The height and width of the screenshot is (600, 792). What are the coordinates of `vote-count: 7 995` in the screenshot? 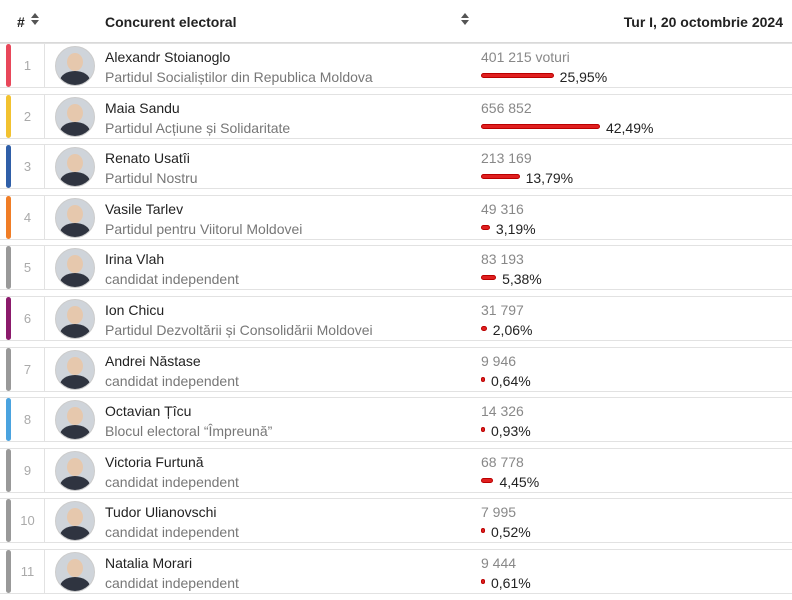 It's located at (499, 512).